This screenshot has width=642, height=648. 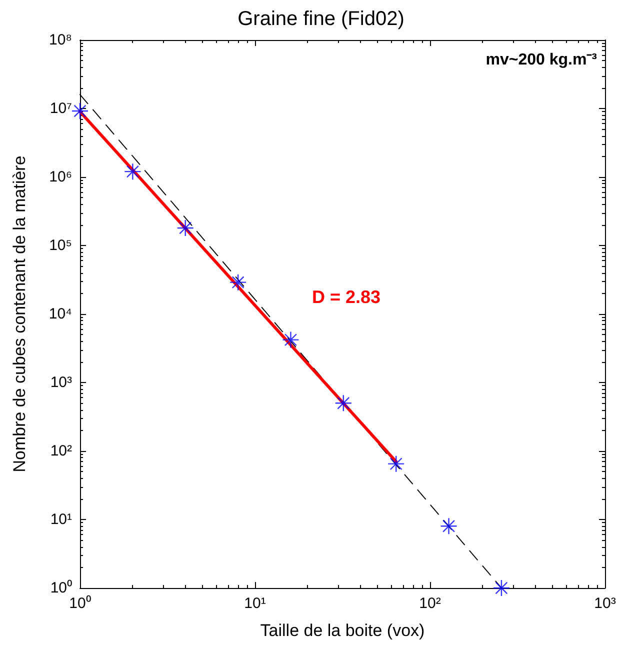 What do you see at coordinates (430, 603) in the screenshot?
I see `x-tick-label: 10²` at bounding box center [430, 603].